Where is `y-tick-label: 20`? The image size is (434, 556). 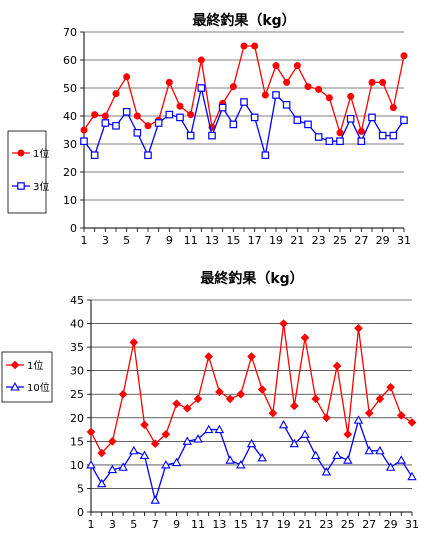
y-tick-label: 20 is located at coordinates (77, 418).